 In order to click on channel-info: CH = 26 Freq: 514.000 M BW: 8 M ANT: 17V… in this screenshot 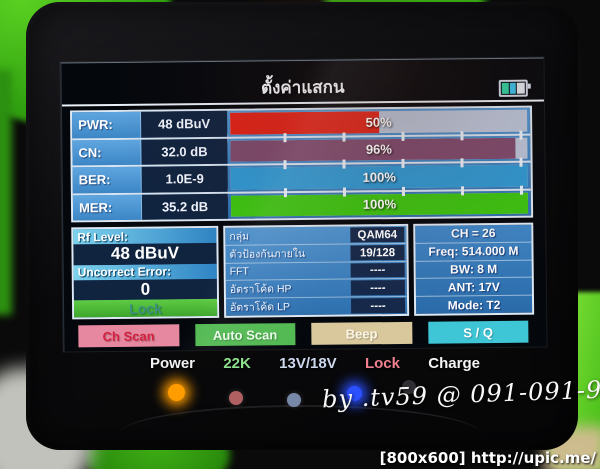, I will do `click(474, 269)`.